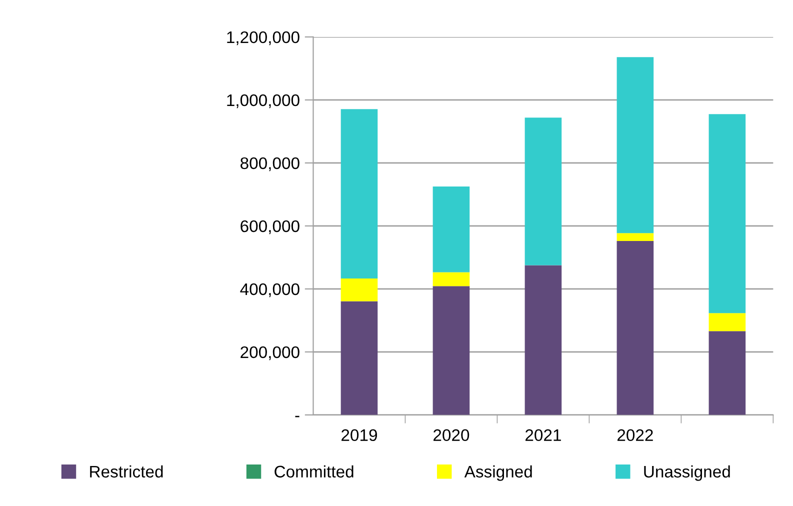  What do you see at coordinates (359, 435) in the screenshot?
I see `x-tick-label: 2019` at bounding box center [359, 435].